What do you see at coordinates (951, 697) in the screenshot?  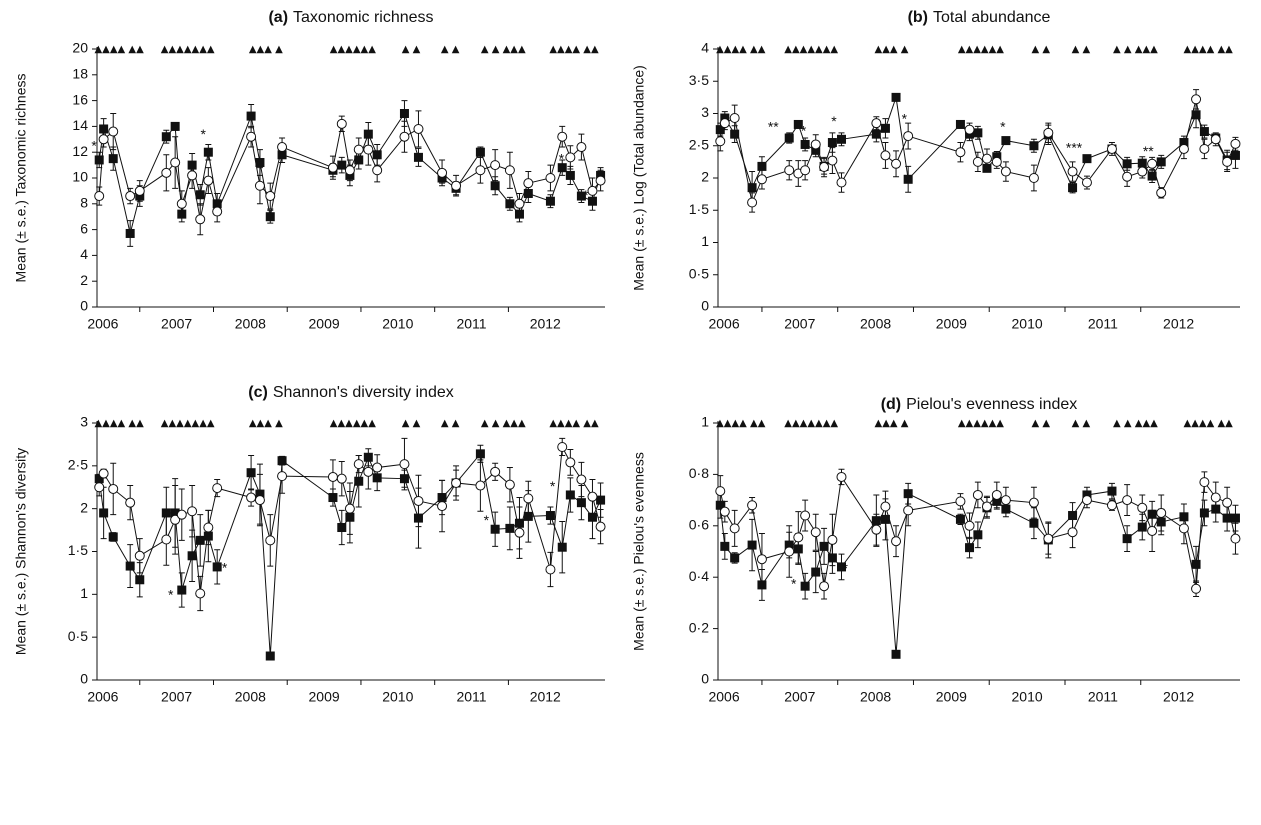 I see `x-tick-label: 2009` at bounding box center [951, 697].